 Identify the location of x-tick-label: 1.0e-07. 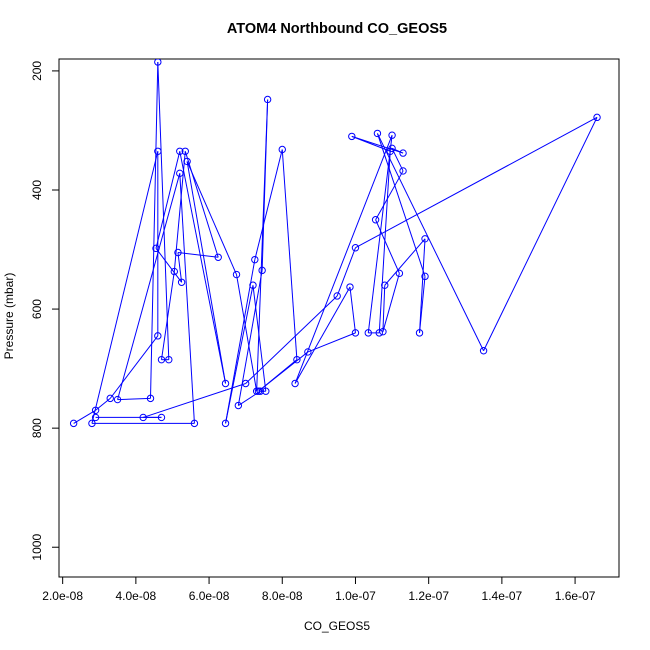
(355, 596).